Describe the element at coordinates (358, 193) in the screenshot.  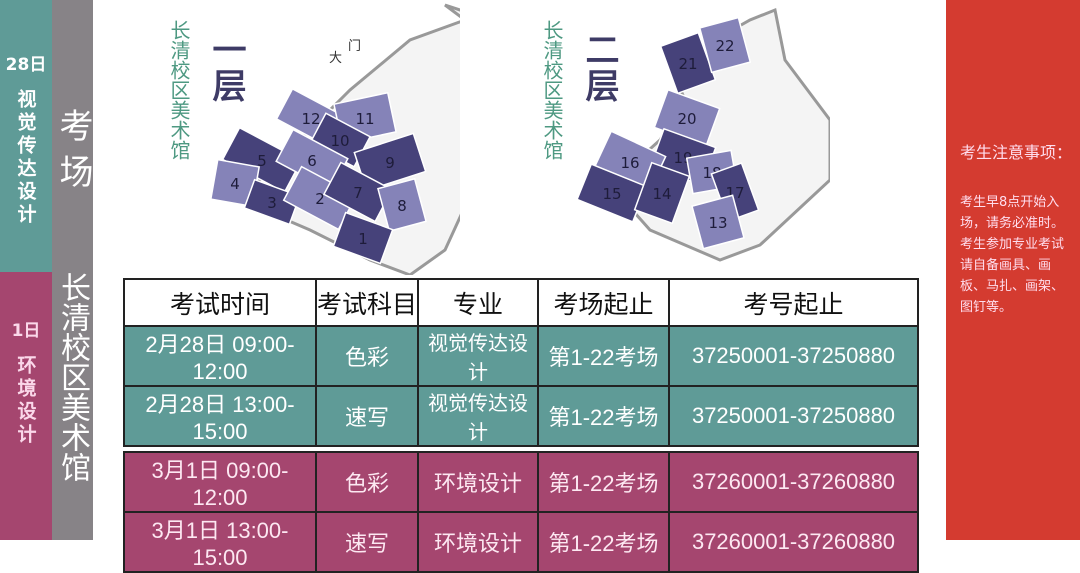
I see `room-label: 7` at that location.